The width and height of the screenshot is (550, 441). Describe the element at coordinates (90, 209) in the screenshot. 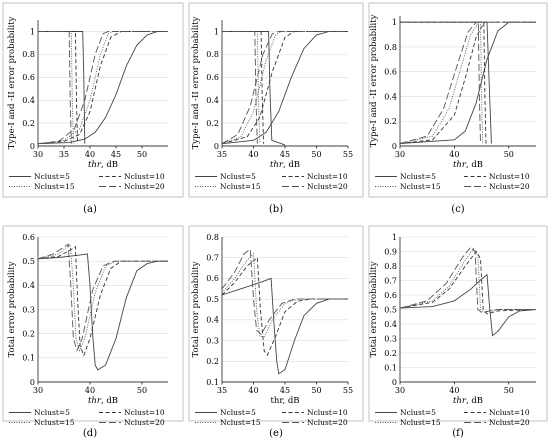

I see `panel-label: (a)` at that location.